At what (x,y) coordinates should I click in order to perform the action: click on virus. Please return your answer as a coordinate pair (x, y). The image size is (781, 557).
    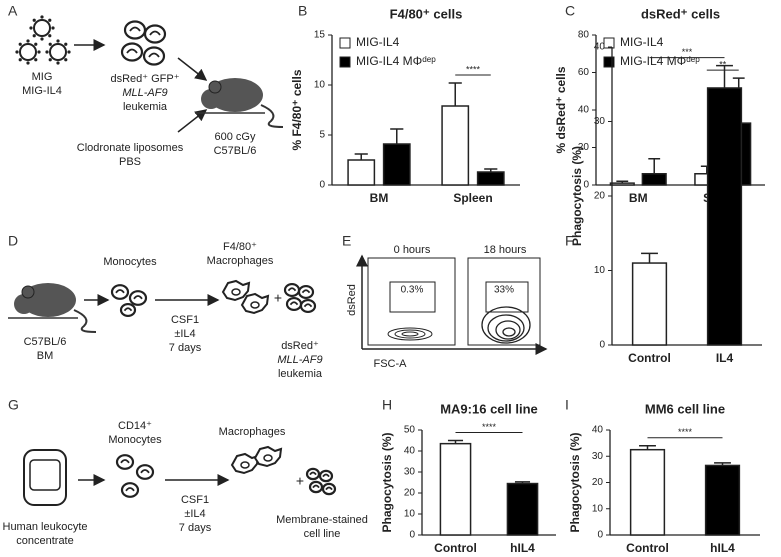
    Looking at the image, I should click on (58, 52).